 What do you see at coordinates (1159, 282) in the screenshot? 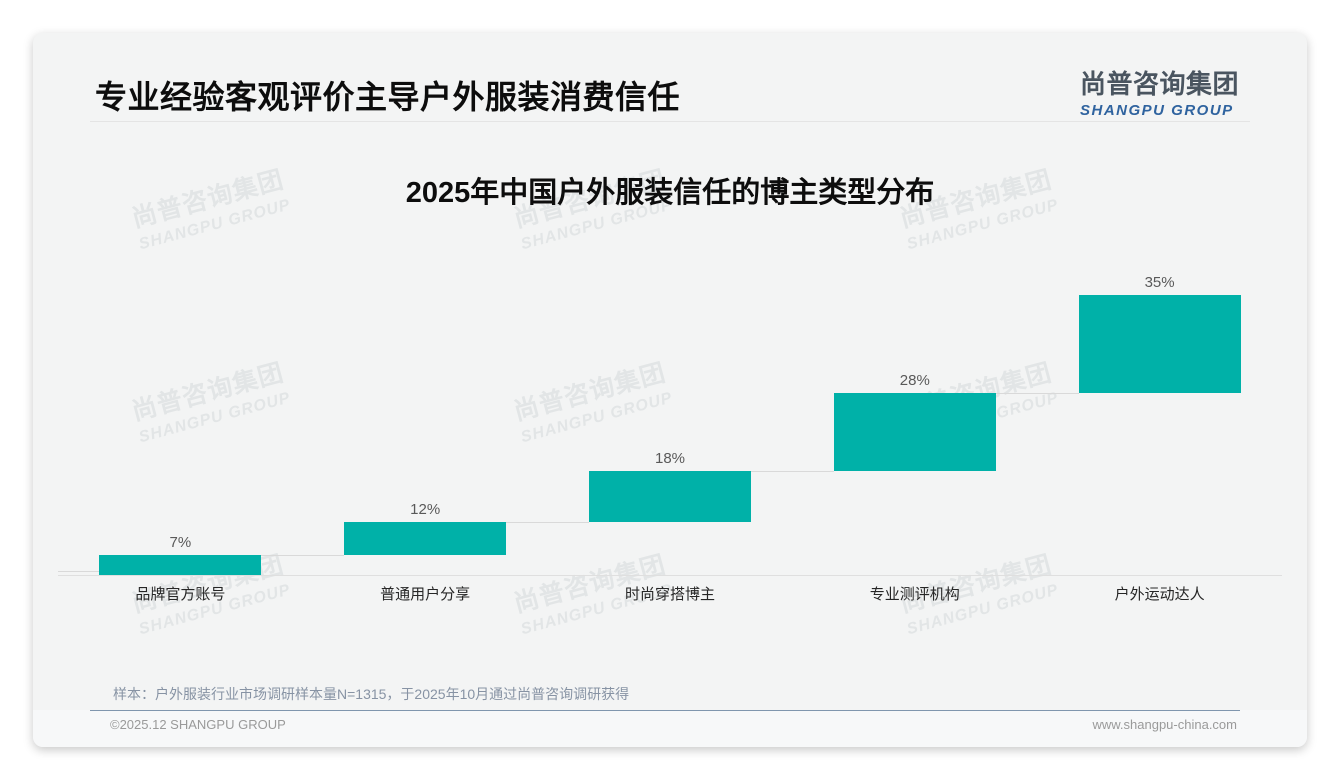
I see `bar-value-label: 35%` at bounding box center [1159, 282].